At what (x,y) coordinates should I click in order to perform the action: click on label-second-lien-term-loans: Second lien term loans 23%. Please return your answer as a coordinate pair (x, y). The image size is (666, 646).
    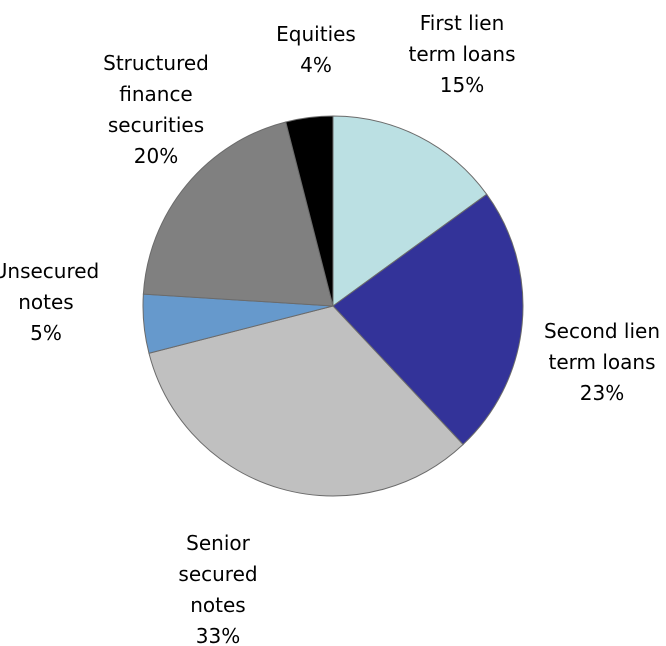
    Looking at the image, I should click on (602, 362).